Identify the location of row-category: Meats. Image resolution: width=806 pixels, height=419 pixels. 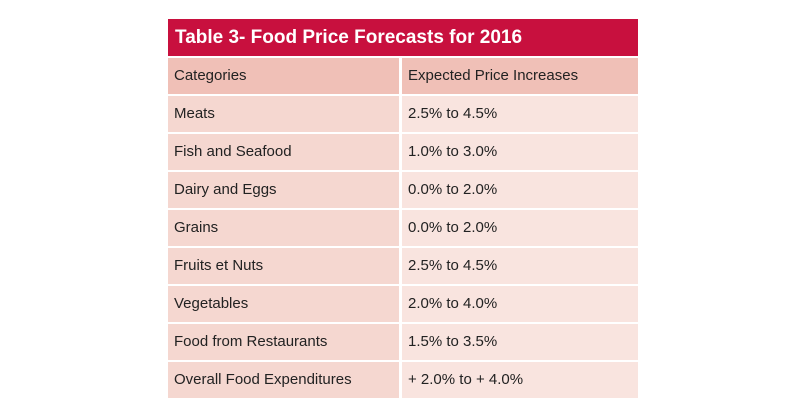
(283, 114).